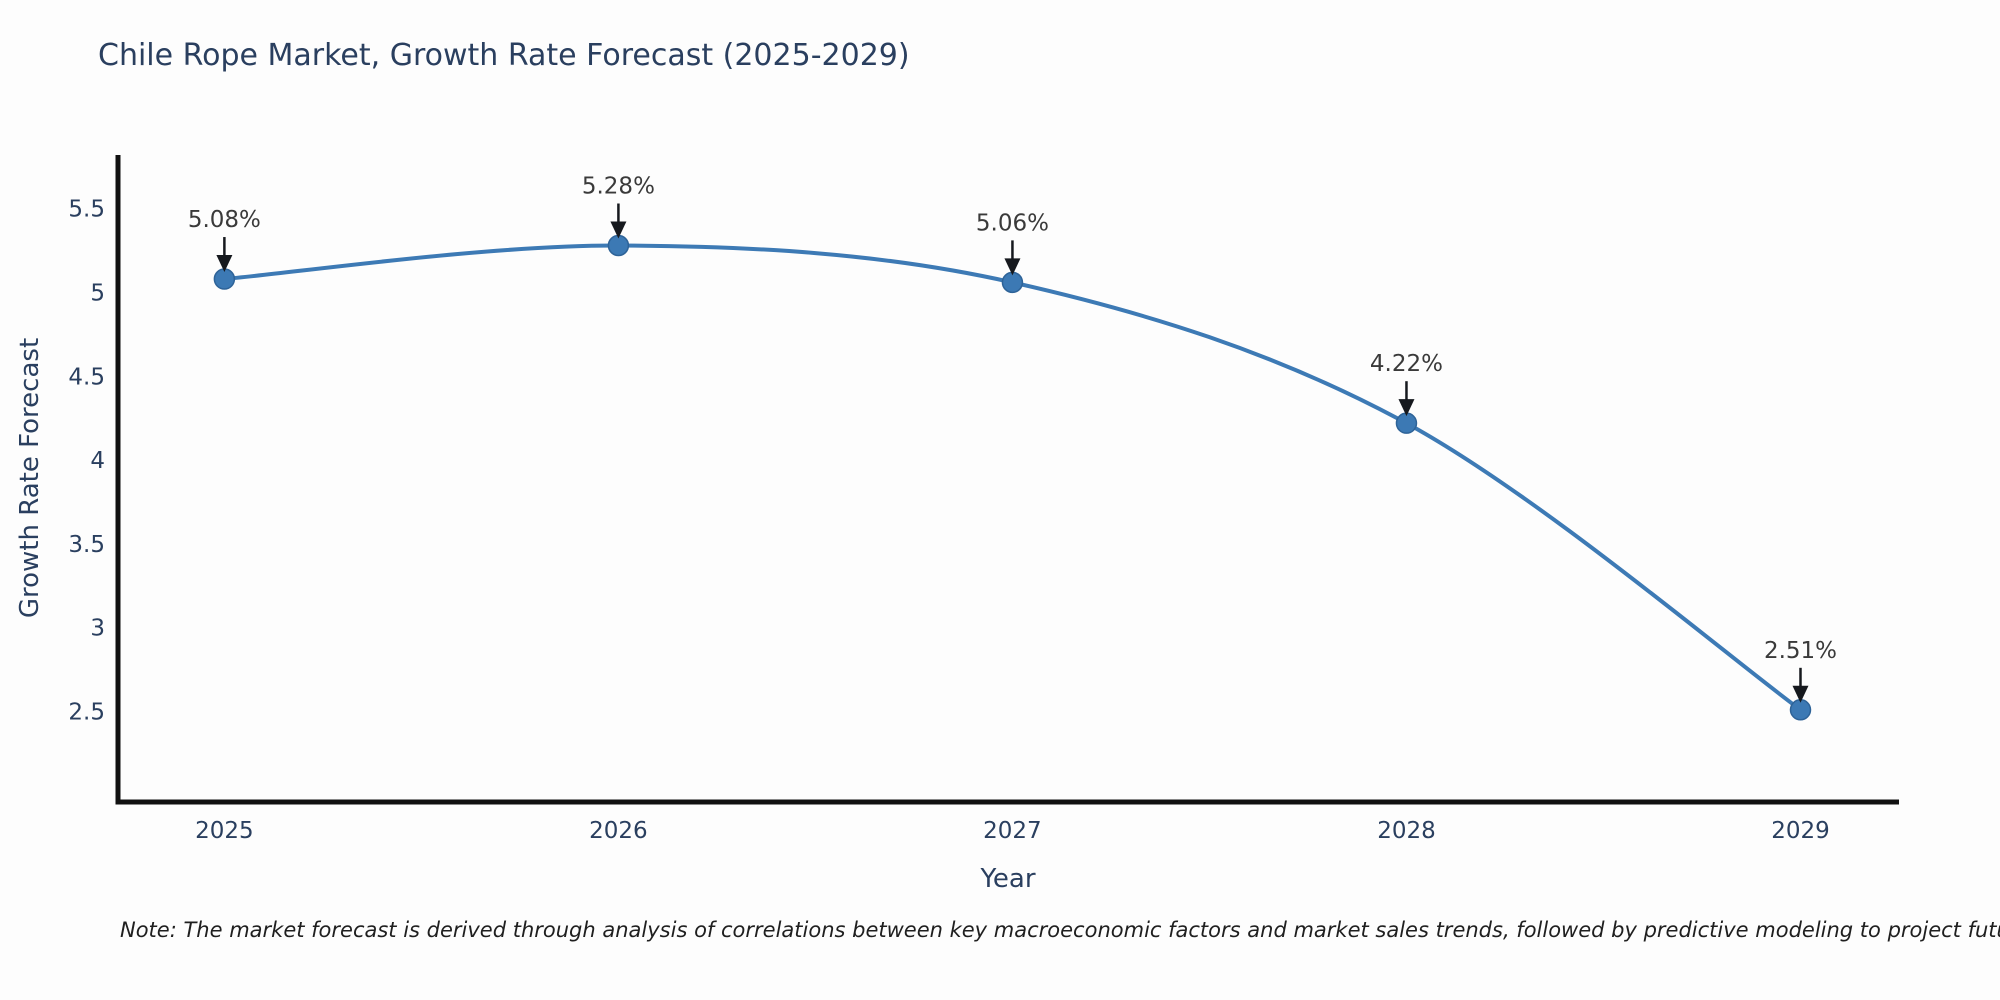  What do you see at coordinates (86, 210) in the screenshot?
I see `y-tick-label: 5.5` at bounding box center [86, 210].